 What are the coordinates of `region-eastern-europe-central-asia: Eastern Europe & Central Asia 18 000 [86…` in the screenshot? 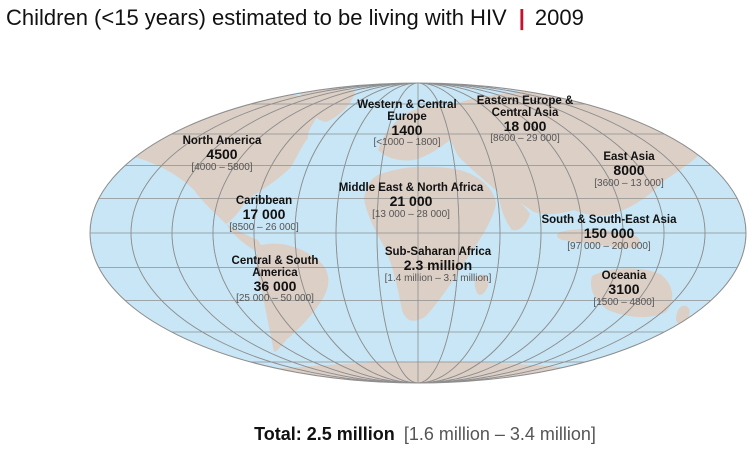 It's located at (525, 119).